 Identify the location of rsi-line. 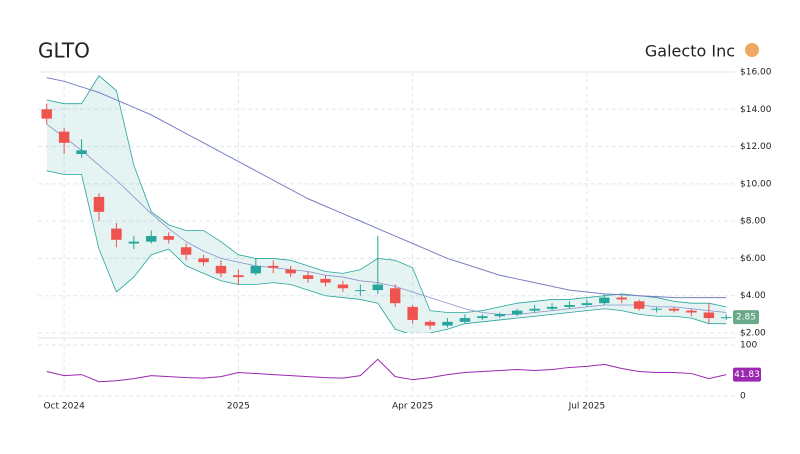
(386, 370).